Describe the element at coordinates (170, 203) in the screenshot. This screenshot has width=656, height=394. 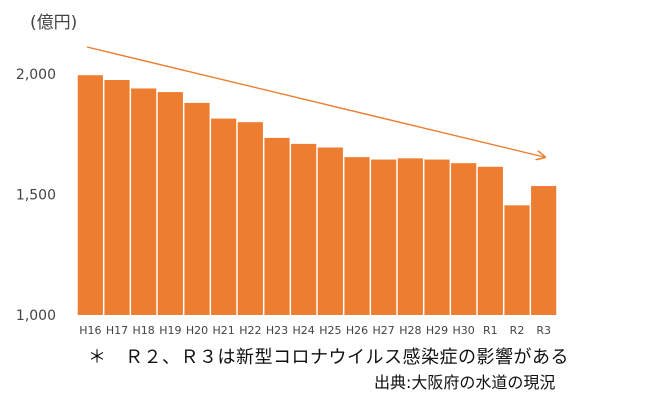
I see `bar-H19` at that location.